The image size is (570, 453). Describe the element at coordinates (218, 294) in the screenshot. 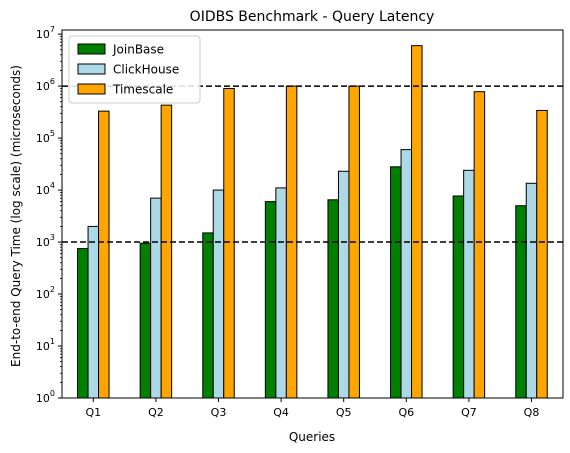

I see `bar-clickhouse-q3` at that location.